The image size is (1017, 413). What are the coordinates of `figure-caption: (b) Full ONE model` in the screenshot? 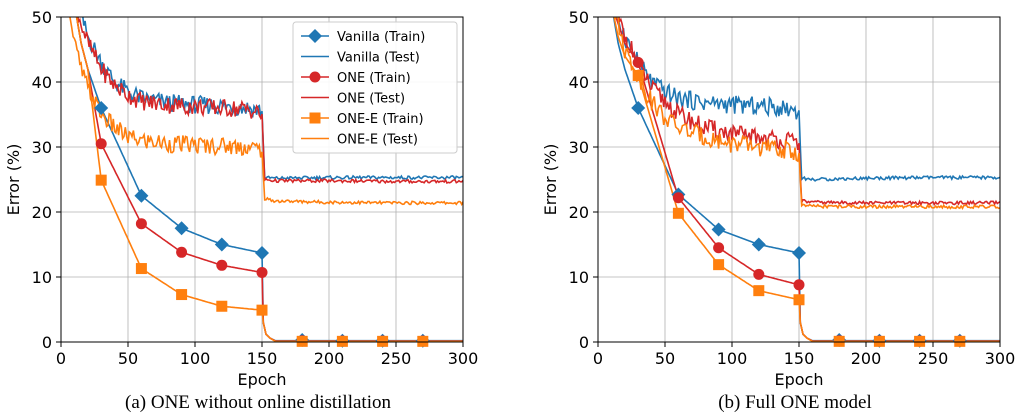 It's located at (795, 402).